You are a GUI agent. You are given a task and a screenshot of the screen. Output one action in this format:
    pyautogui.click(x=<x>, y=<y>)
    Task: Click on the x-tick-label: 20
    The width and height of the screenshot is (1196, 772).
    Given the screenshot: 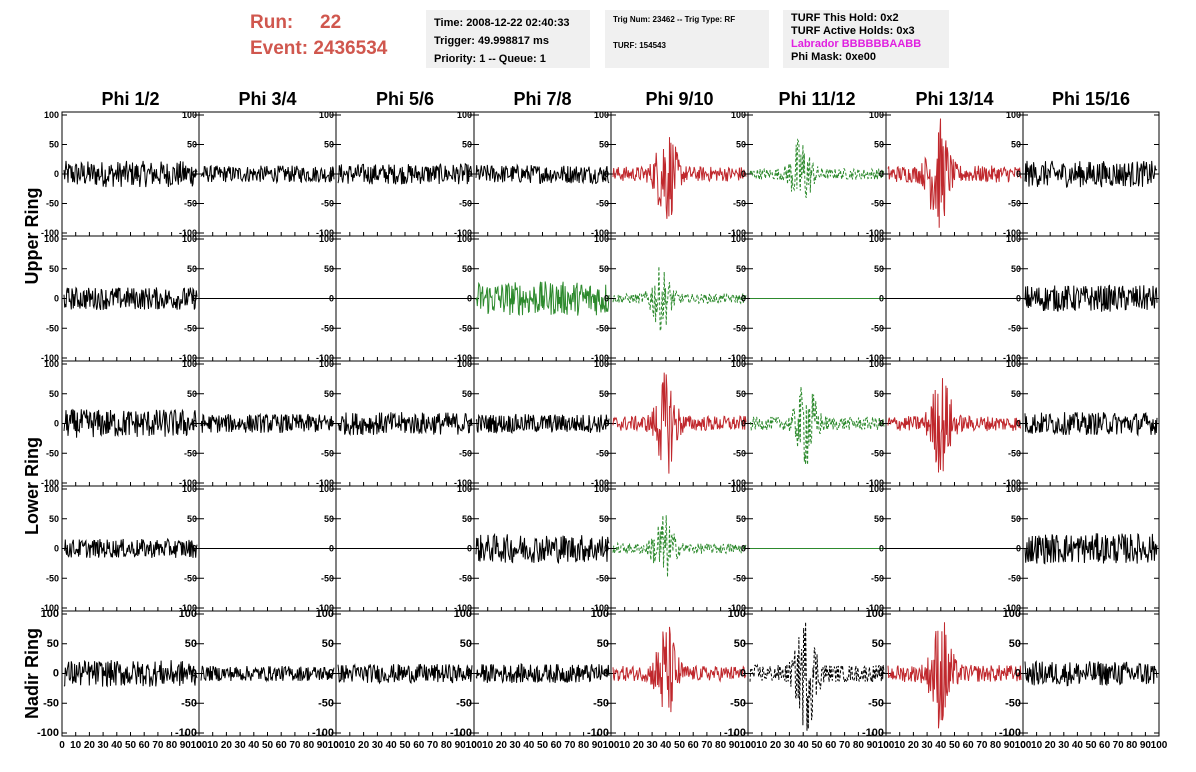 What is the action you would take?
    pyautogui.click(x=914, y=745)
    